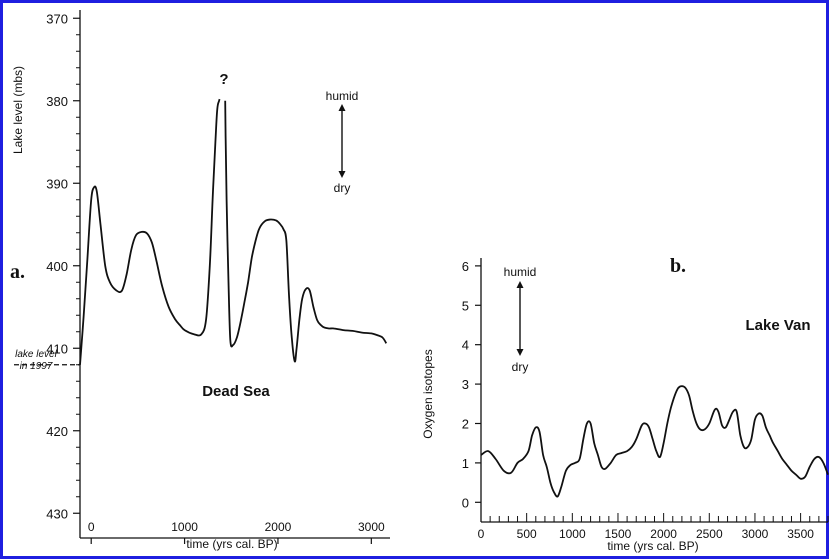  Describe the element at coordinates (465, 502) in the screenshot. I see `panel-b-y-tick-label: 0` at that location.